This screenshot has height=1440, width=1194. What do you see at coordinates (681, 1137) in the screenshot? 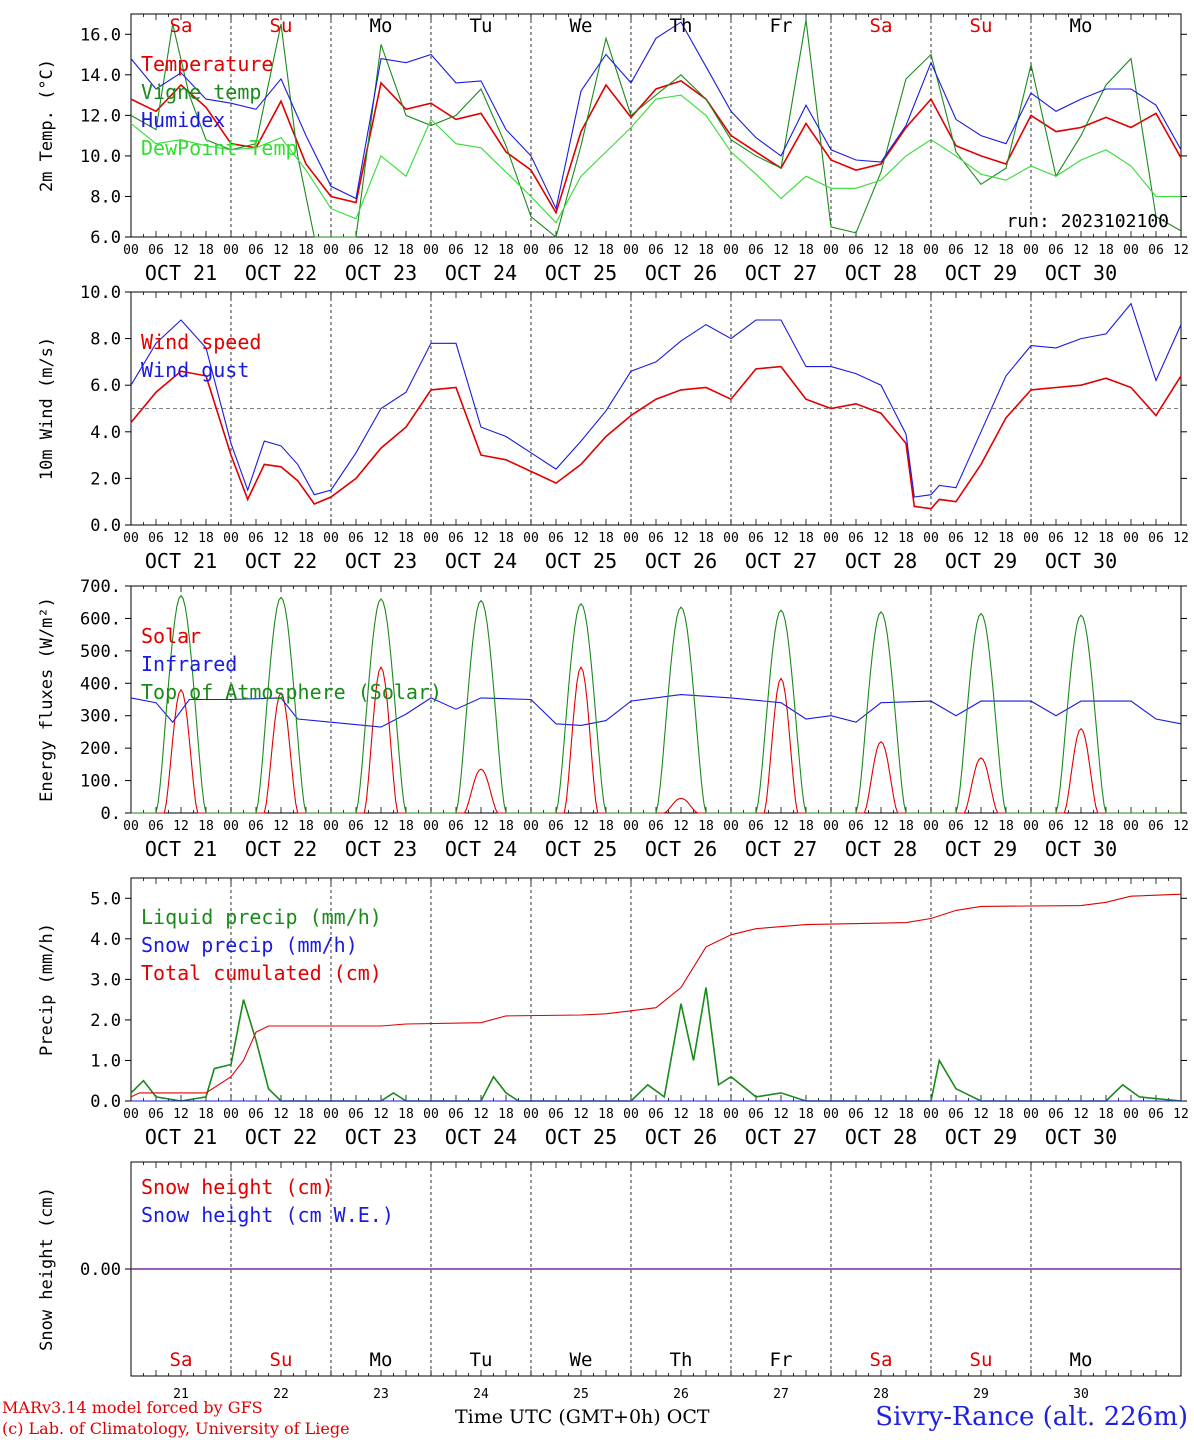
I see `date-label: OCT 26` at bounding box center [681, 1137].